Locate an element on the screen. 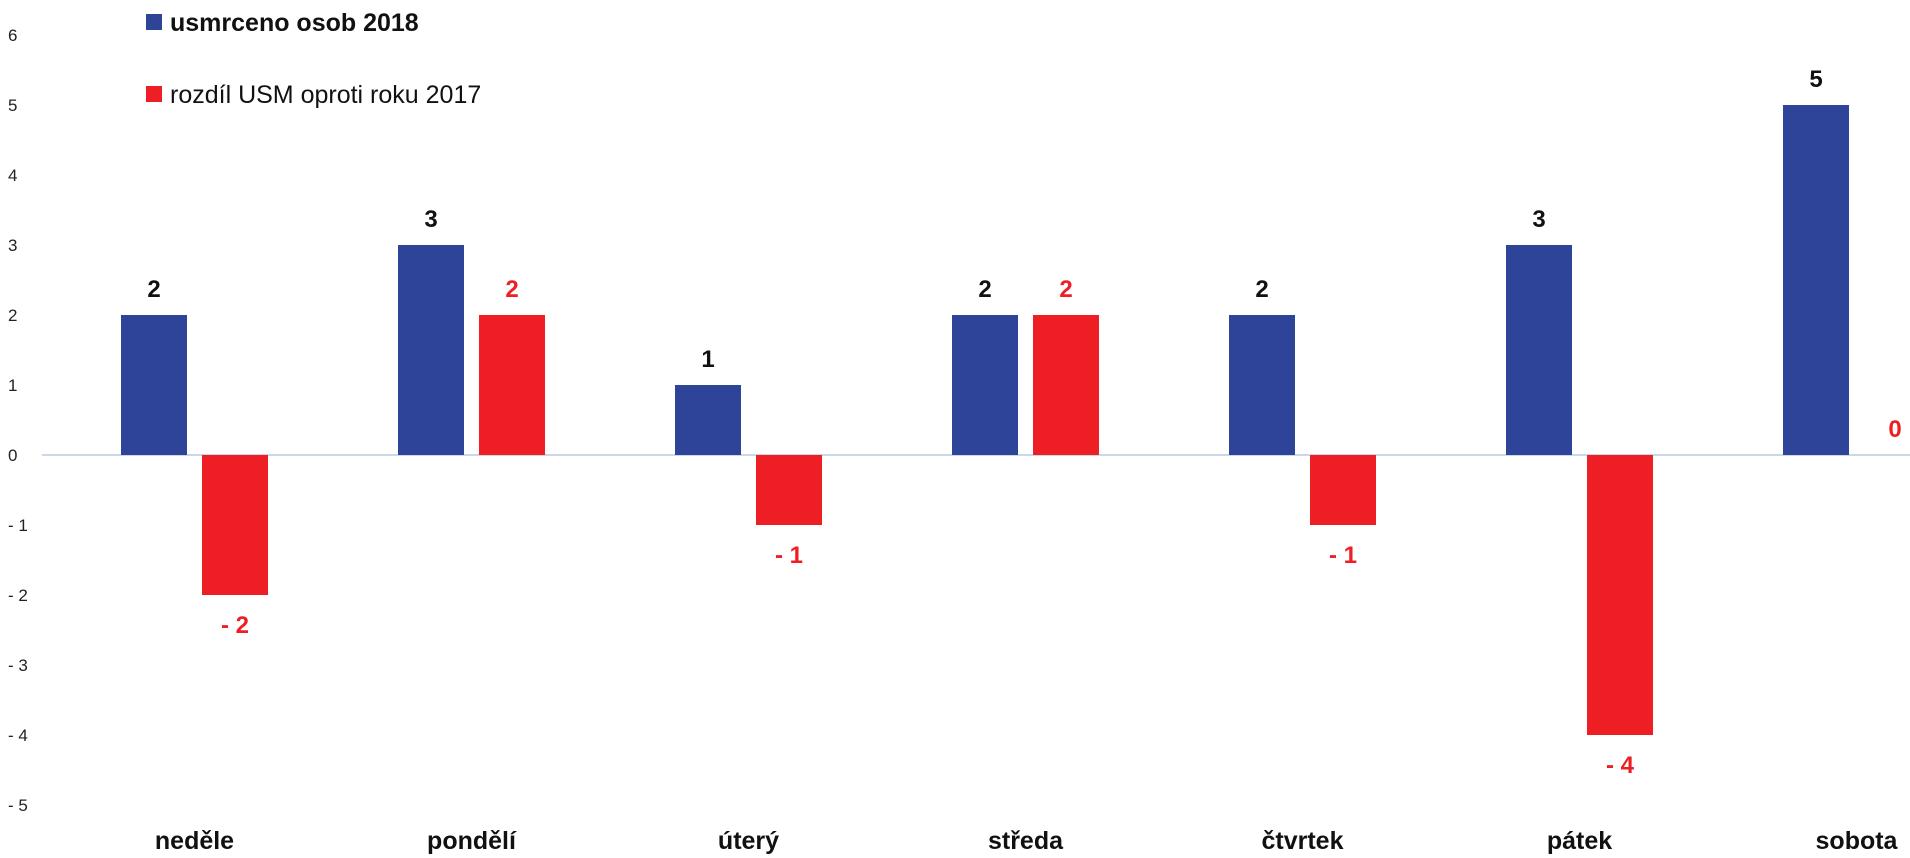  data-label-rozdil-3: 2 is located at coordinates (1065, 289).